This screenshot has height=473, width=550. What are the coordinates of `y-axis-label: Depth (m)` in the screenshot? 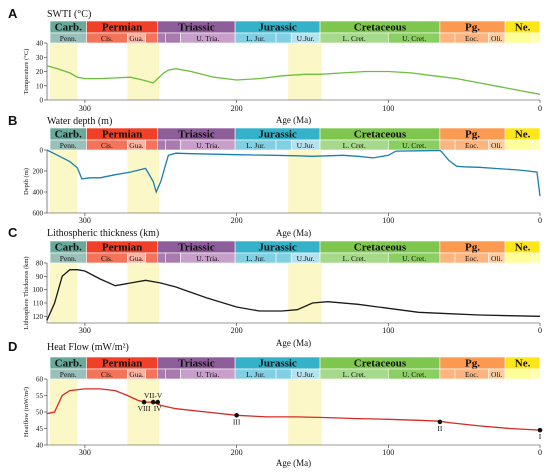 It's located at (26, 181).